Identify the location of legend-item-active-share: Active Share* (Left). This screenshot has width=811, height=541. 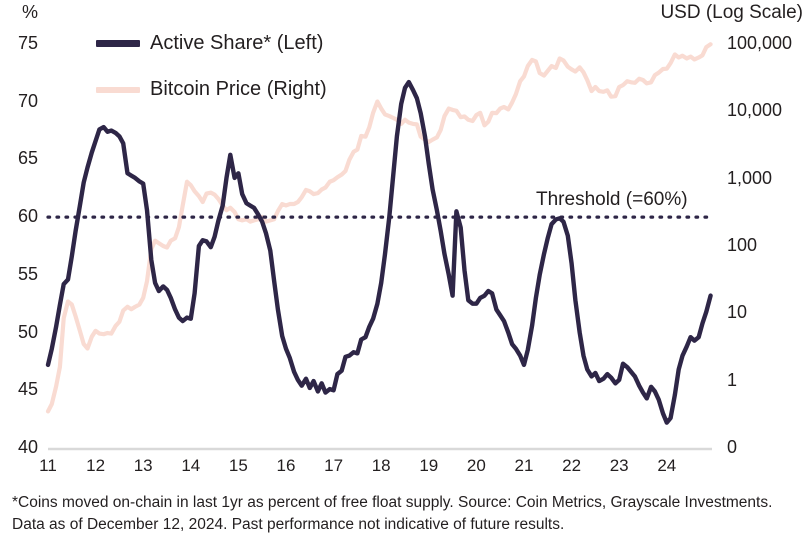
(209, 43).